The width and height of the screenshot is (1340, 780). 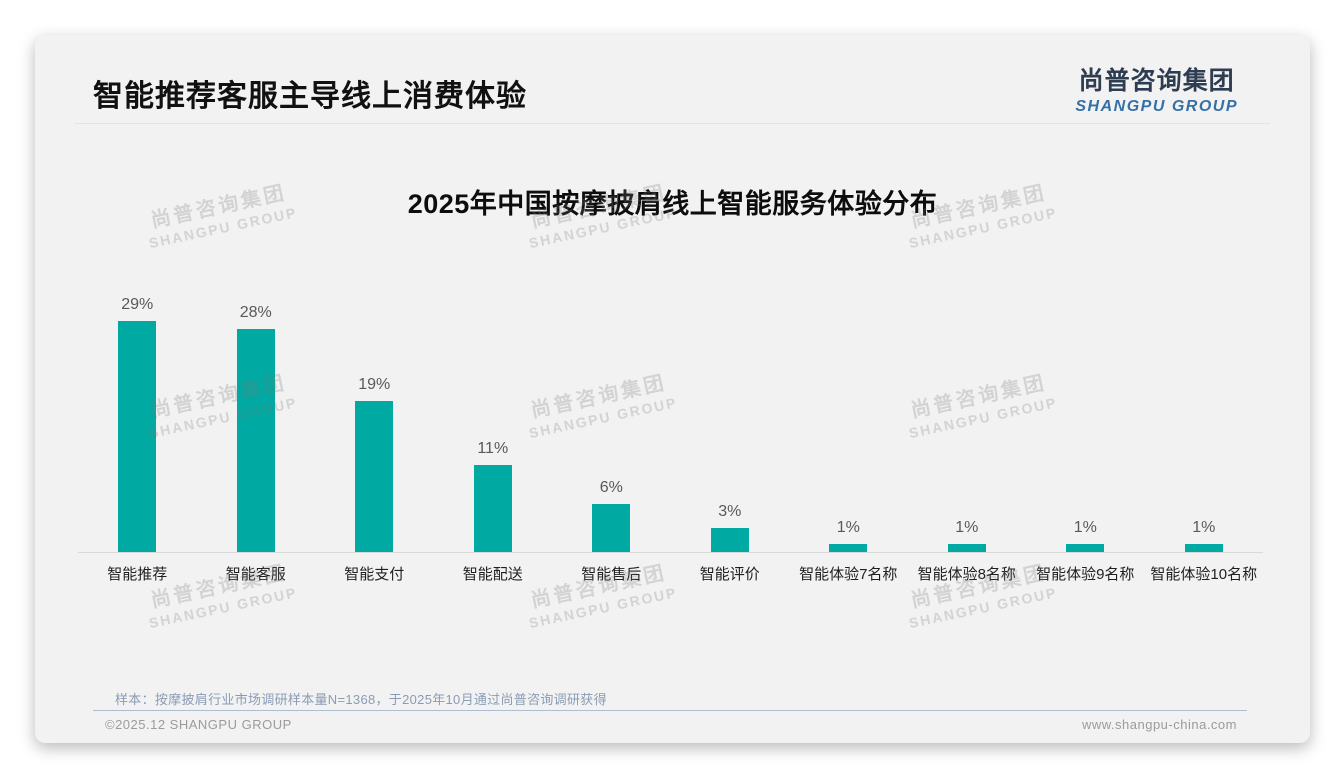 What do you see at coordinates (729, 574) in the screenshot?
I see `category-label: 智能评价` at bounding box center [729, 574].